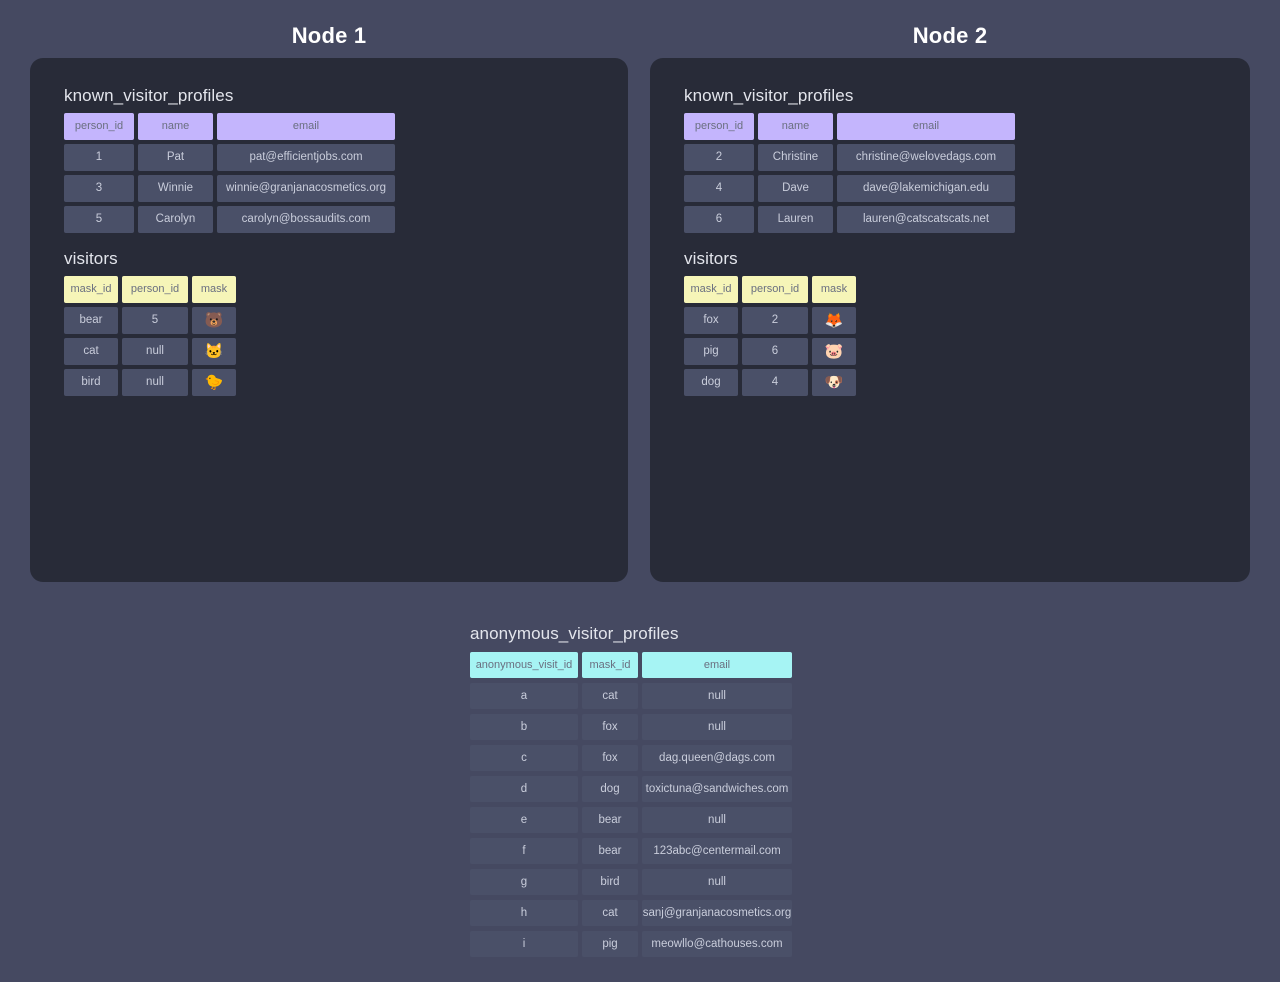 This screenshot has width=1280, height=982. I want to click on cell-email: dag.queen@dags.com, so click(717, 758).